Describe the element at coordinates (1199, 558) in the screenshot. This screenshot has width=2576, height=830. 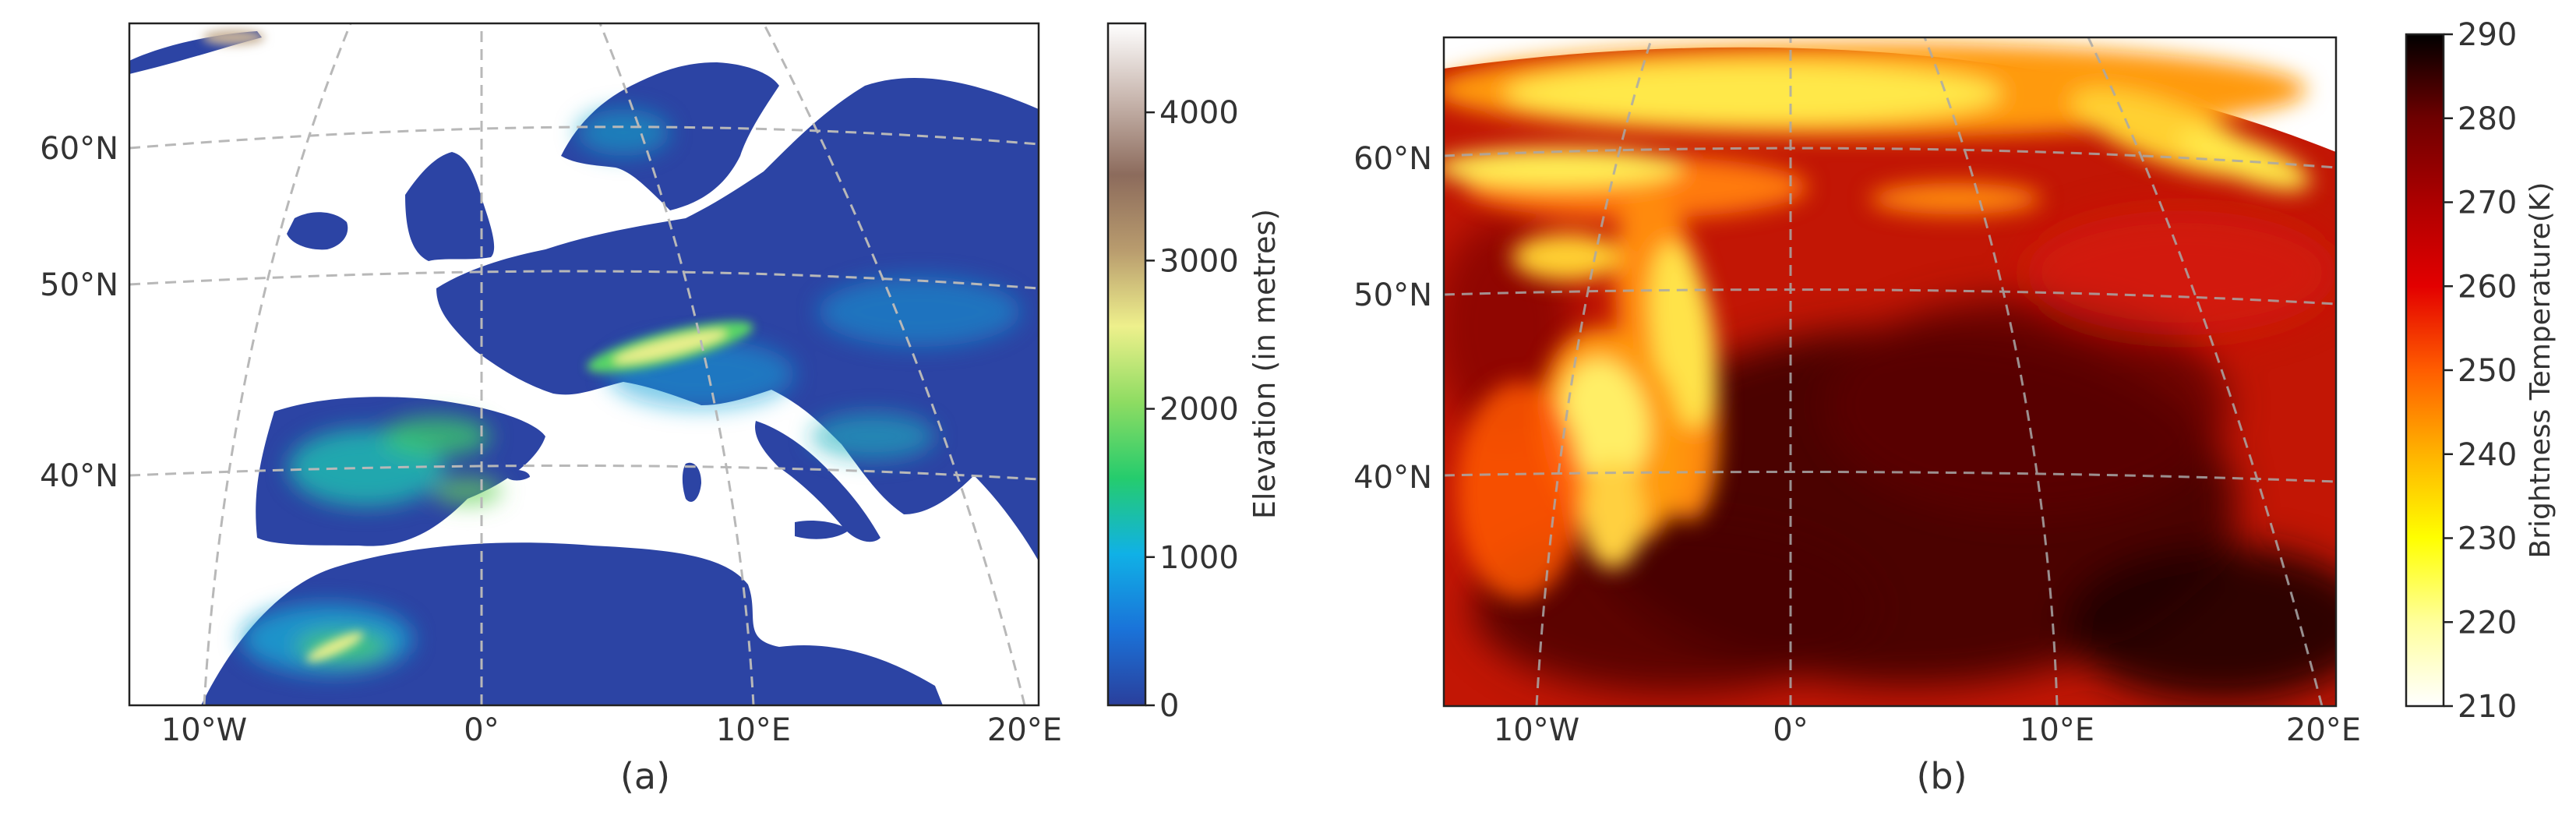
I see `colorbar-tick-label: 1000` at that location.